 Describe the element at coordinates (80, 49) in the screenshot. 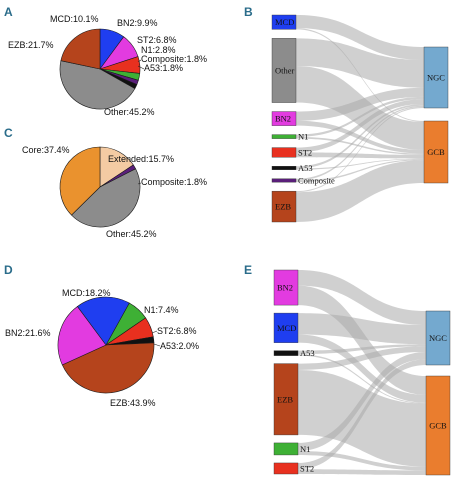

I see `pie-a-slice-ezb` at that location.